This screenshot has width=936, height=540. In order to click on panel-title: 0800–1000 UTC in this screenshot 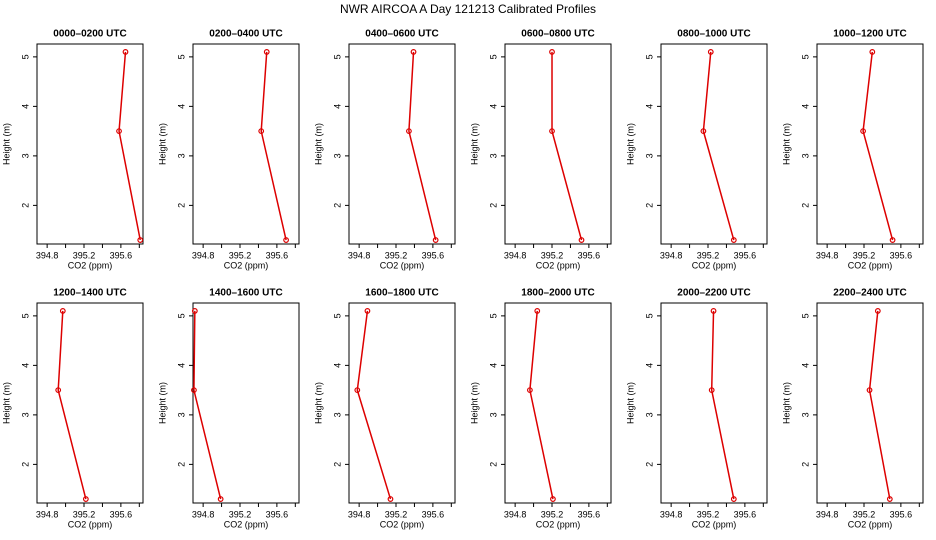, I will do `click(713, 34)`.